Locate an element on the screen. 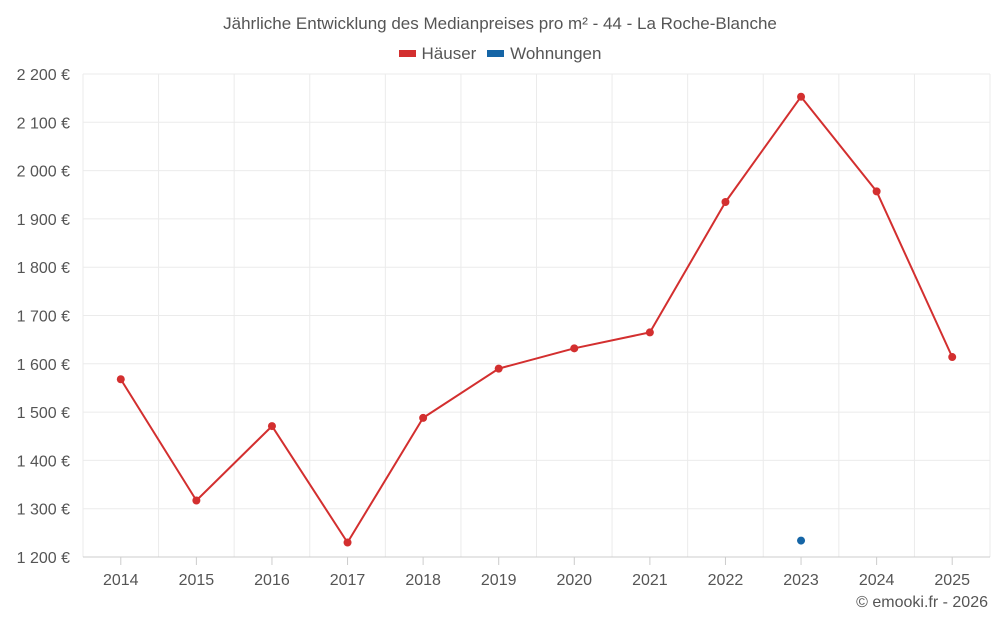  x-tick-label: 2024 is located at coordinates (877, 580).